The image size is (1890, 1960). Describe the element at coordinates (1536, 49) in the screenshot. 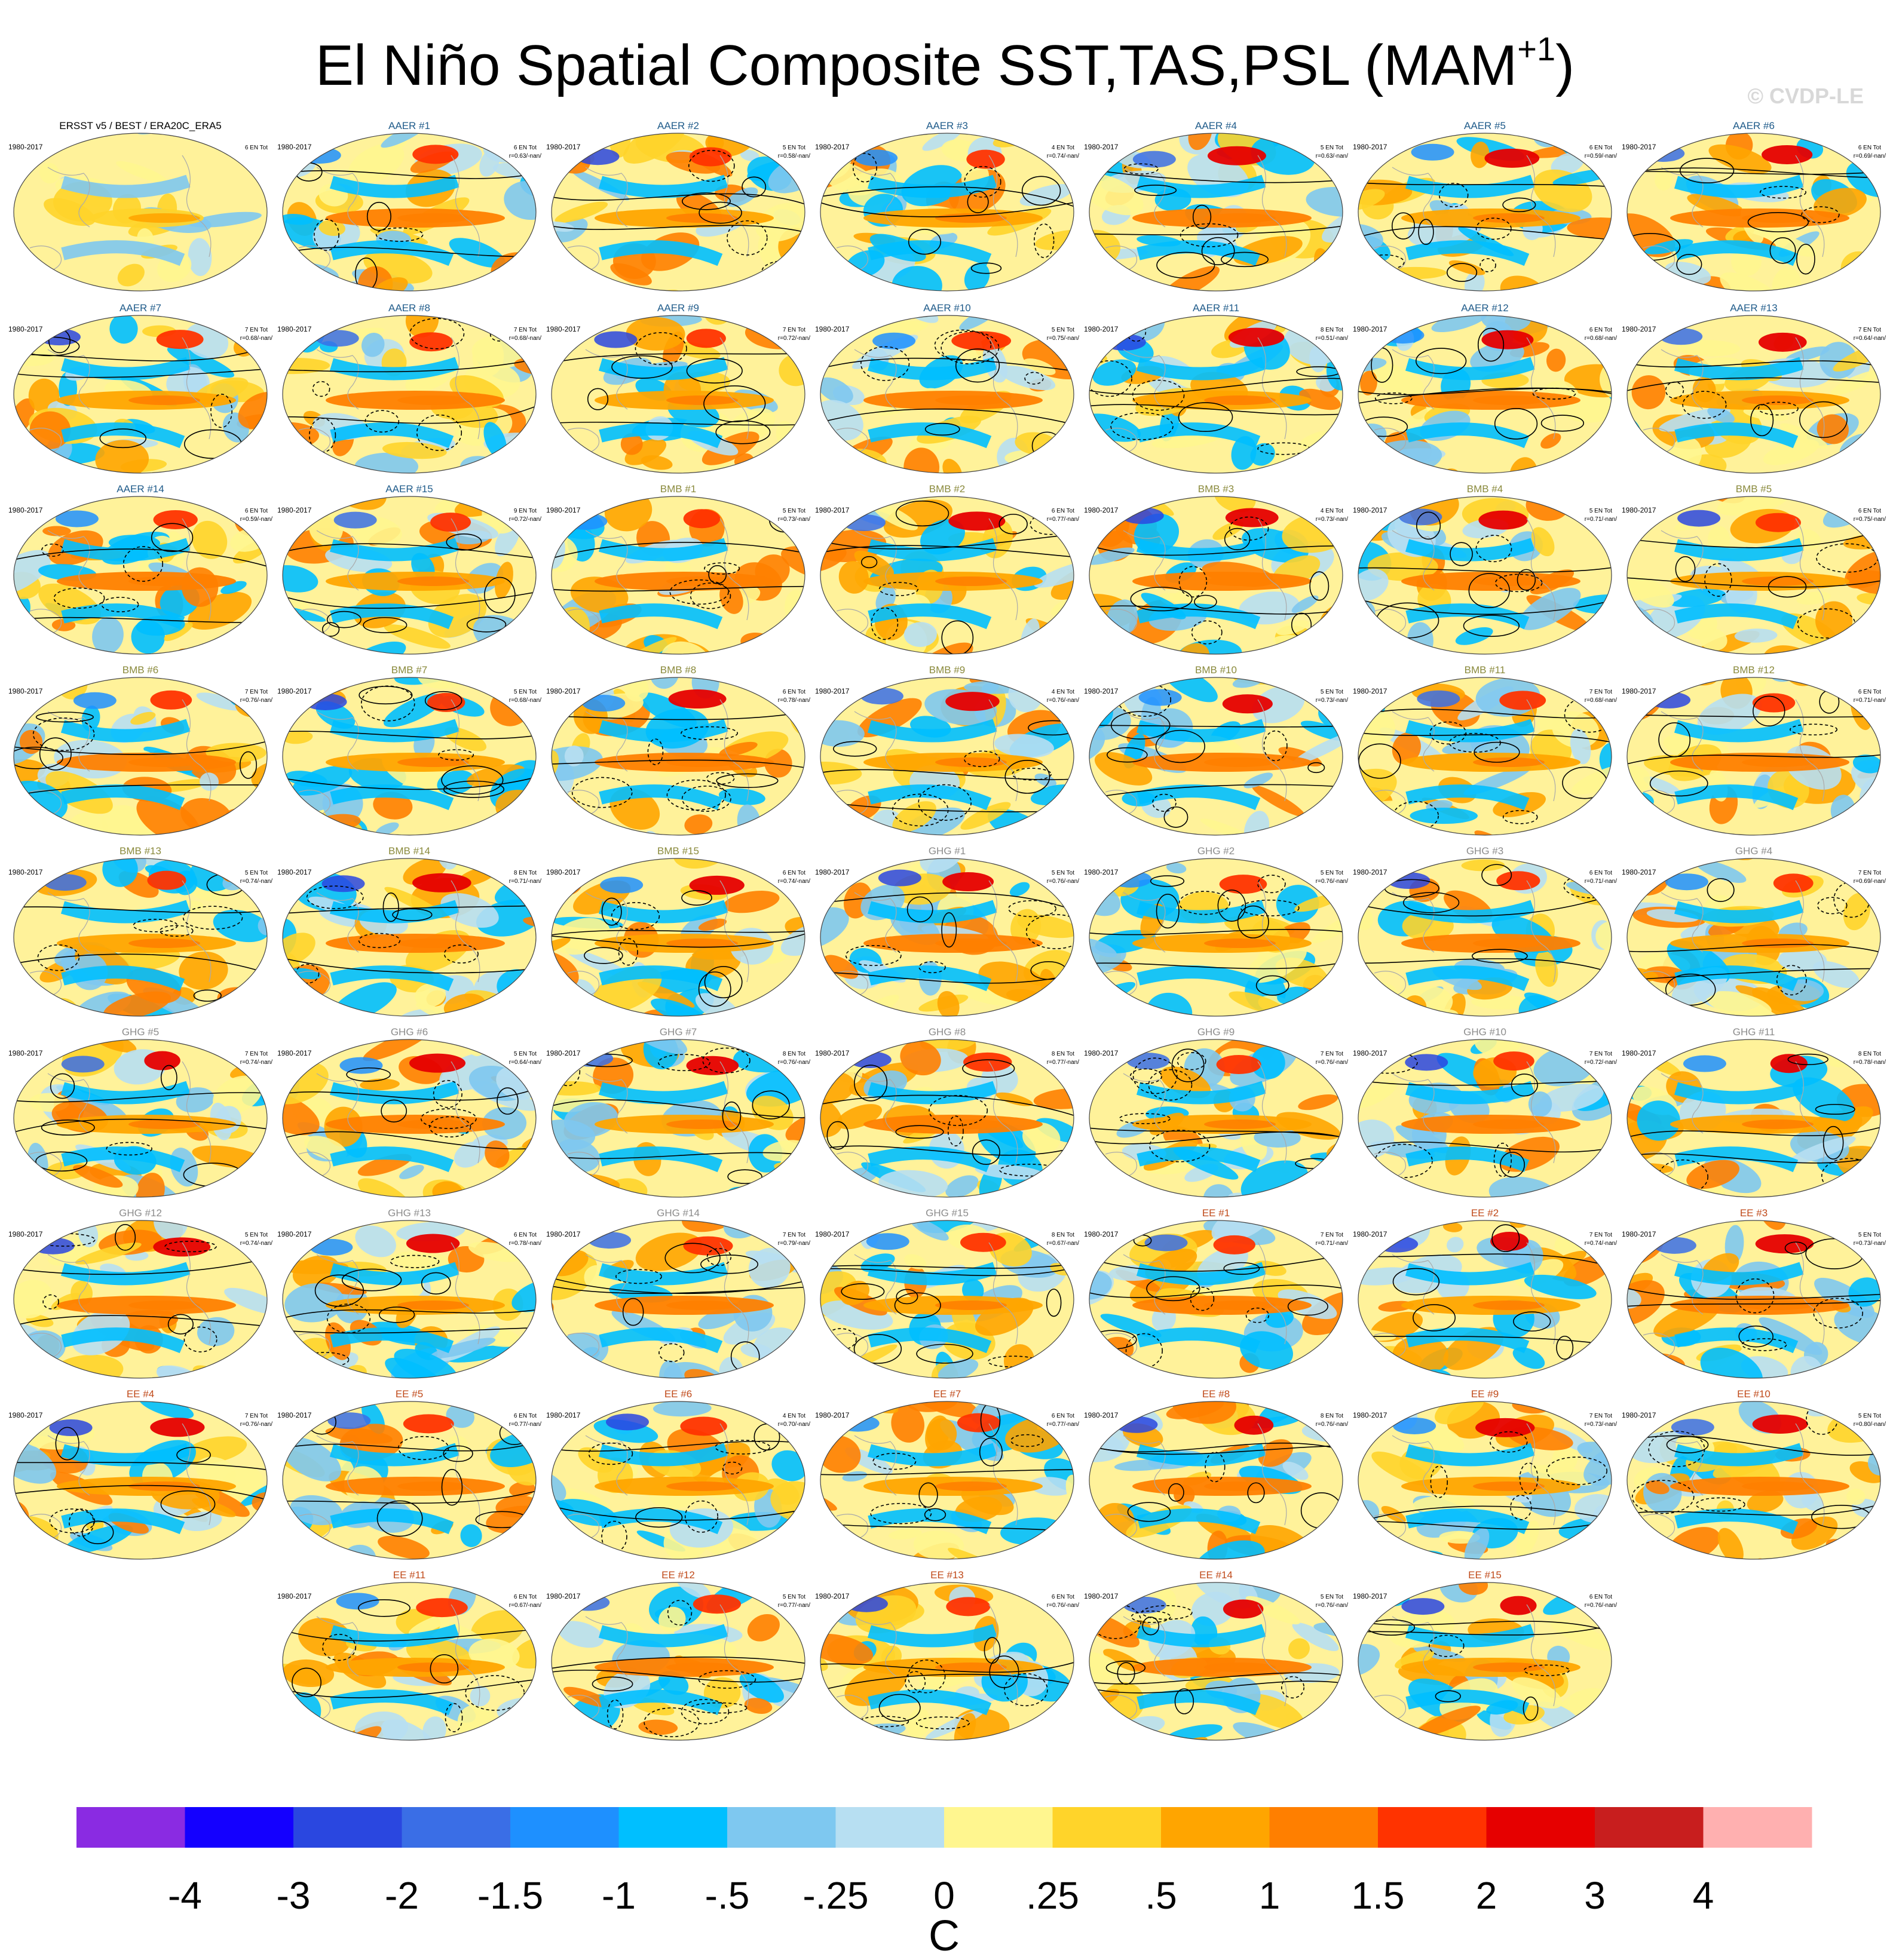

I see `title-superscript: +1` at that location.